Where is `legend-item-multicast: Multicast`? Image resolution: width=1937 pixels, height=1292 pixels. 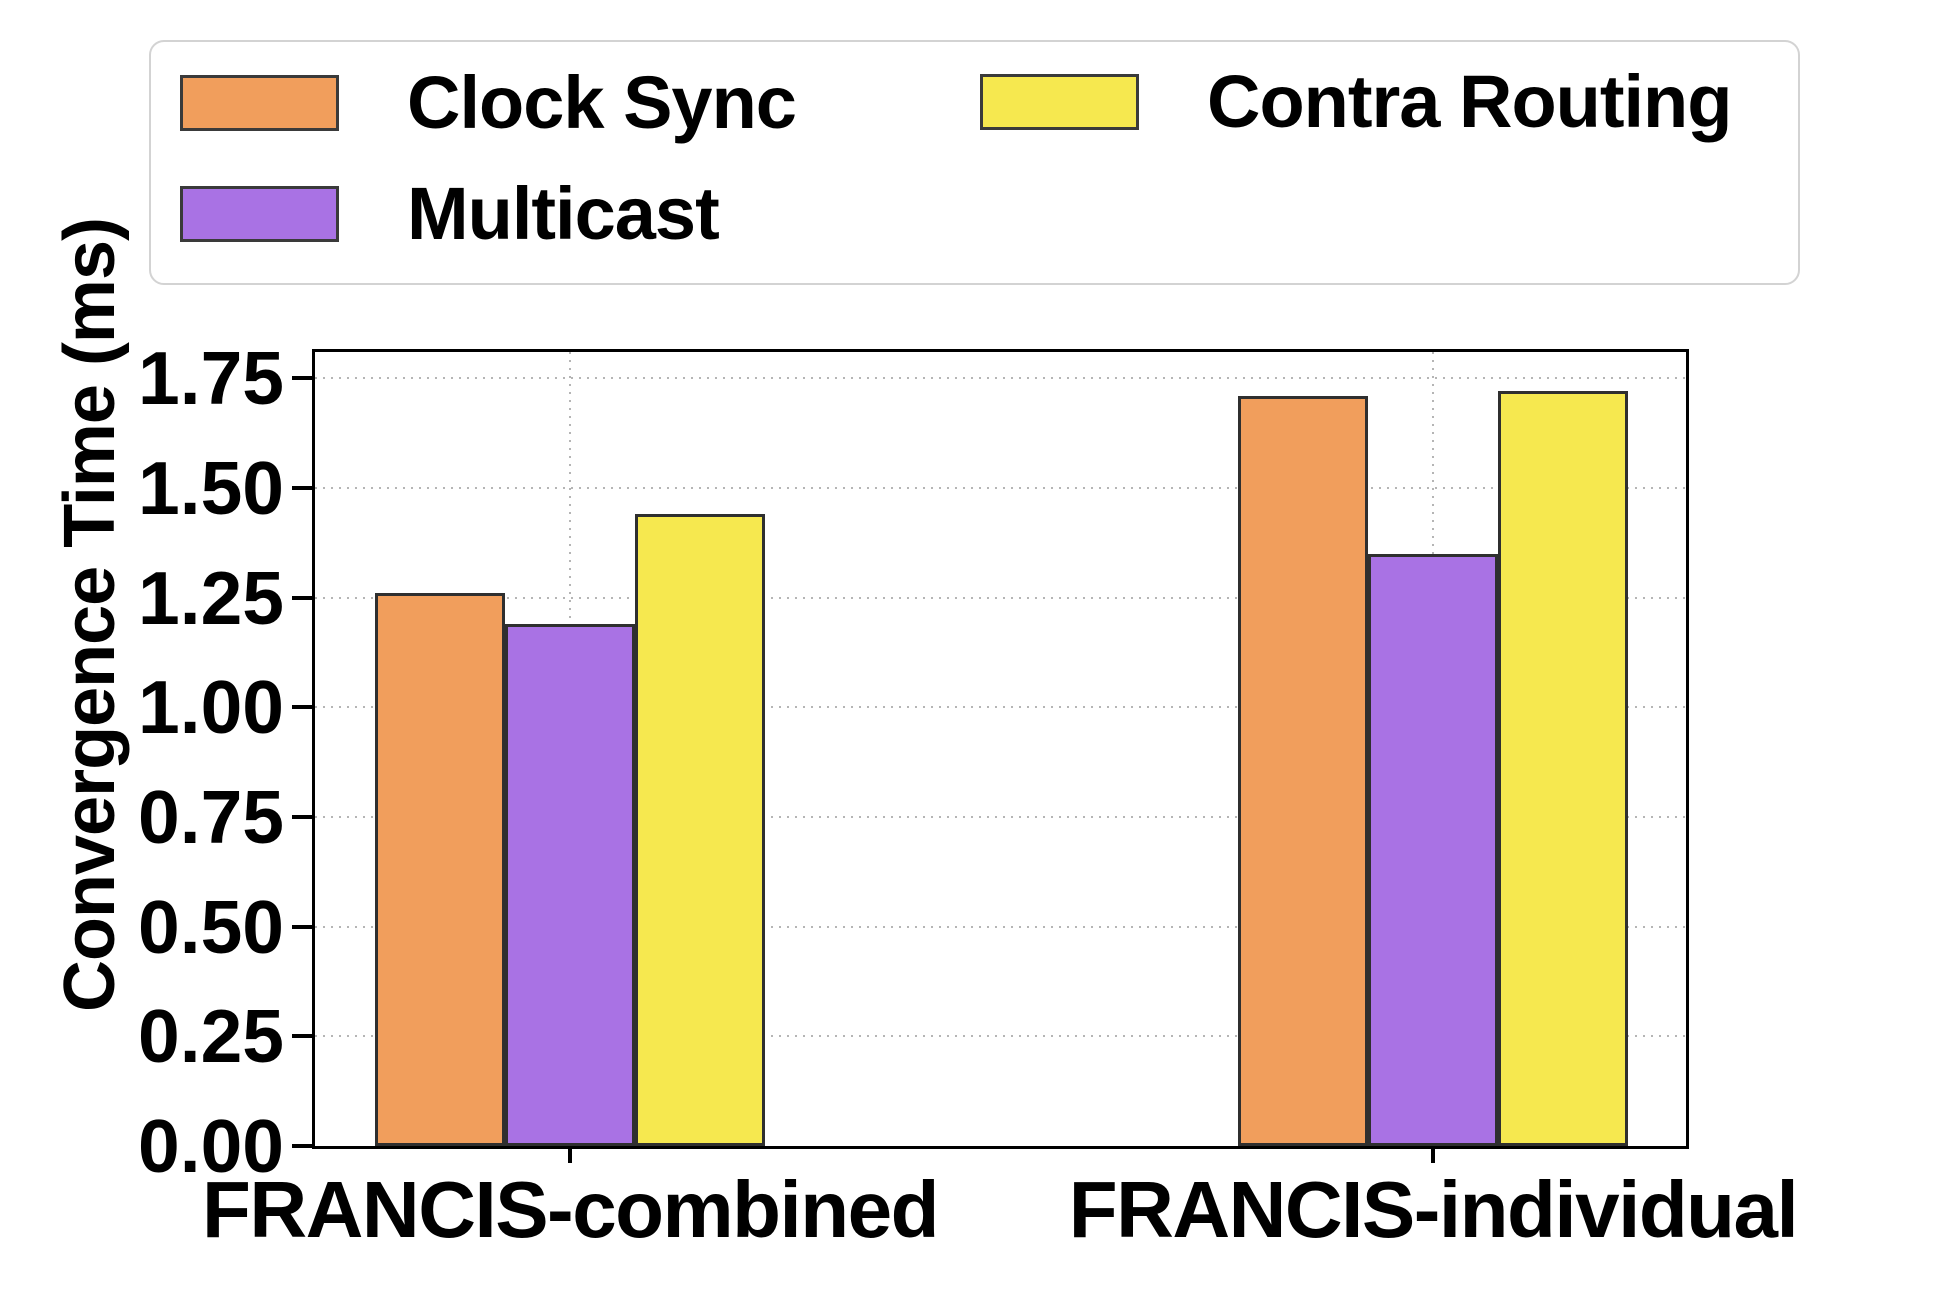 legend-item-multicast: Multicast is located at coordinates (450, 214).